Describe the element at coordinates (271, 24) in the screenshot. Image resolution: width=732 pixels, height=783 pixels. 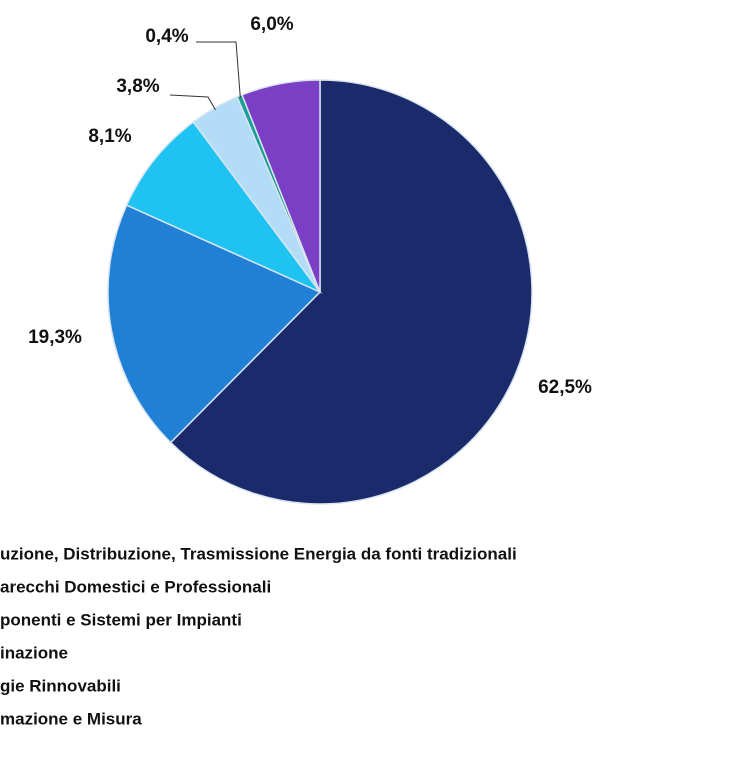
I see `value-label: 6,0%` at that location.